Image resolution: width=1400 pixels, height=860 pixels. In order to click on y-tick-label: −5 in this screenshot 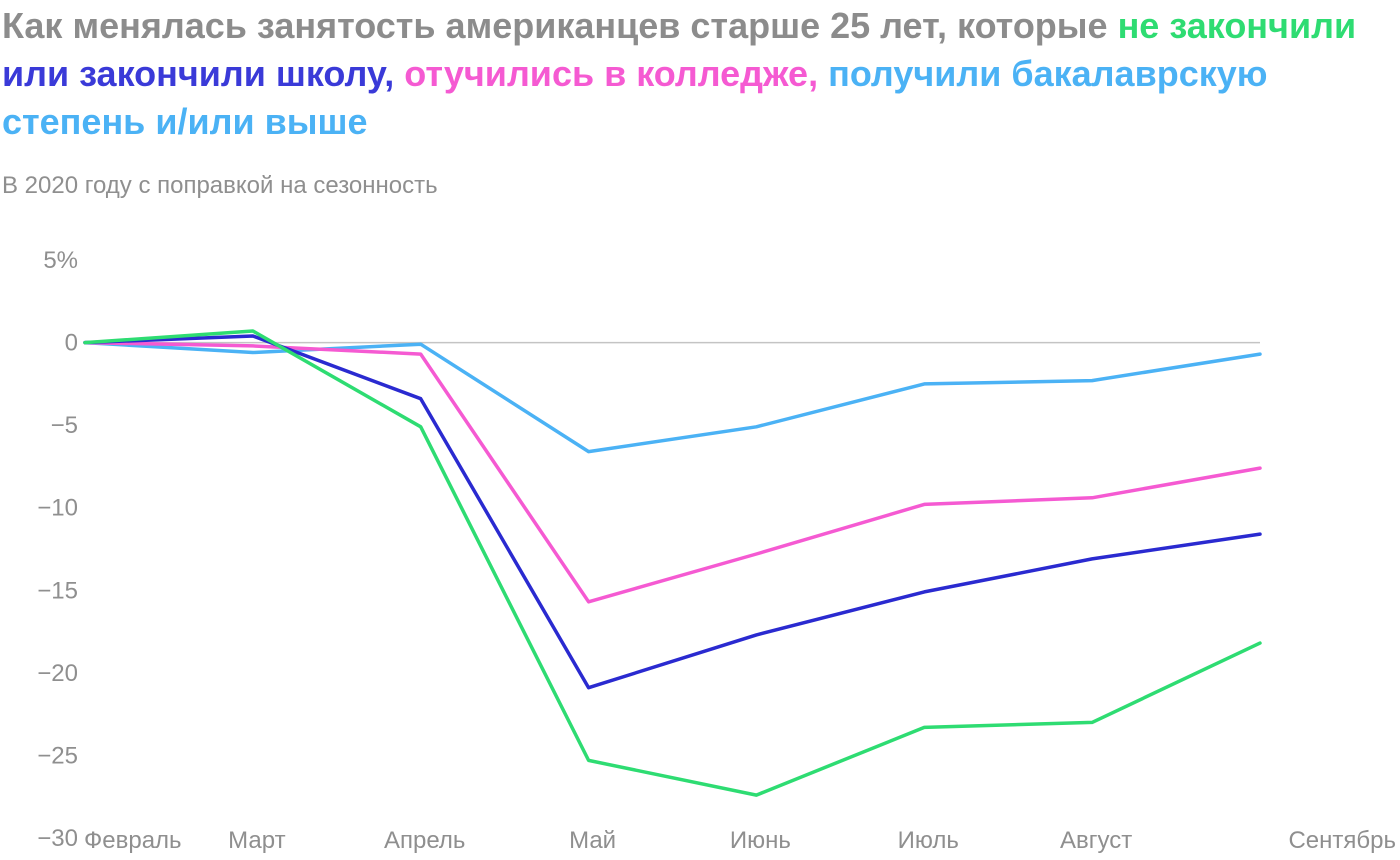, I will do `click(64, 425)`.